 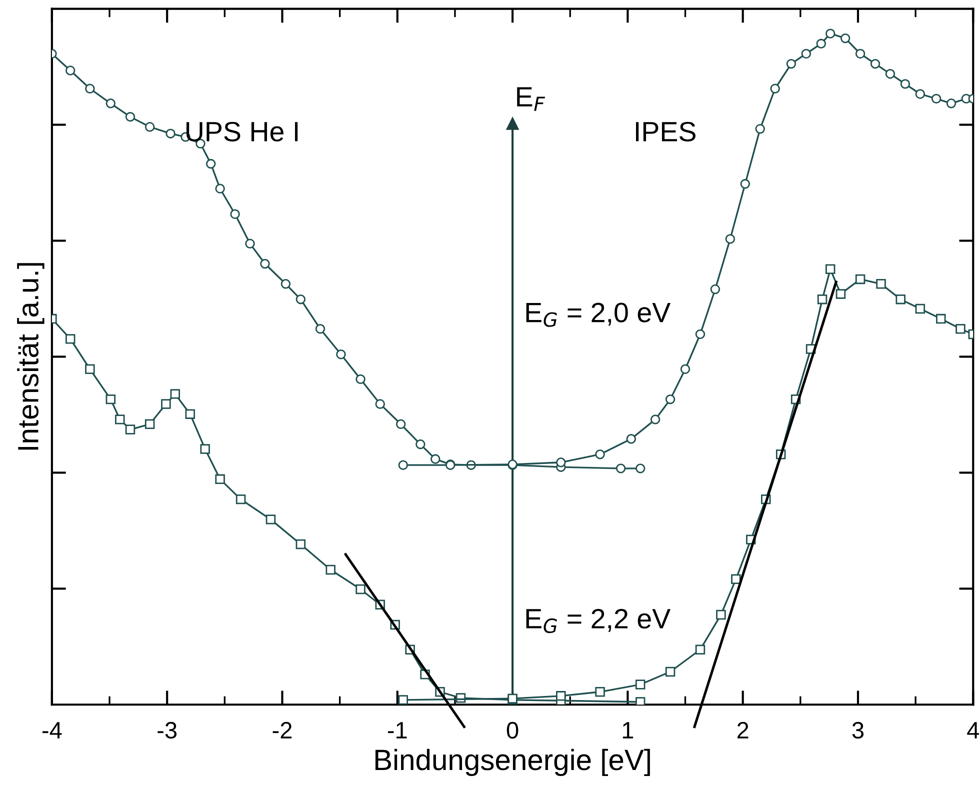 What do you see at coordinates (742, 730) in the screenshot?
I see `x-tick-label: 2` at bounding box center [742, 730].